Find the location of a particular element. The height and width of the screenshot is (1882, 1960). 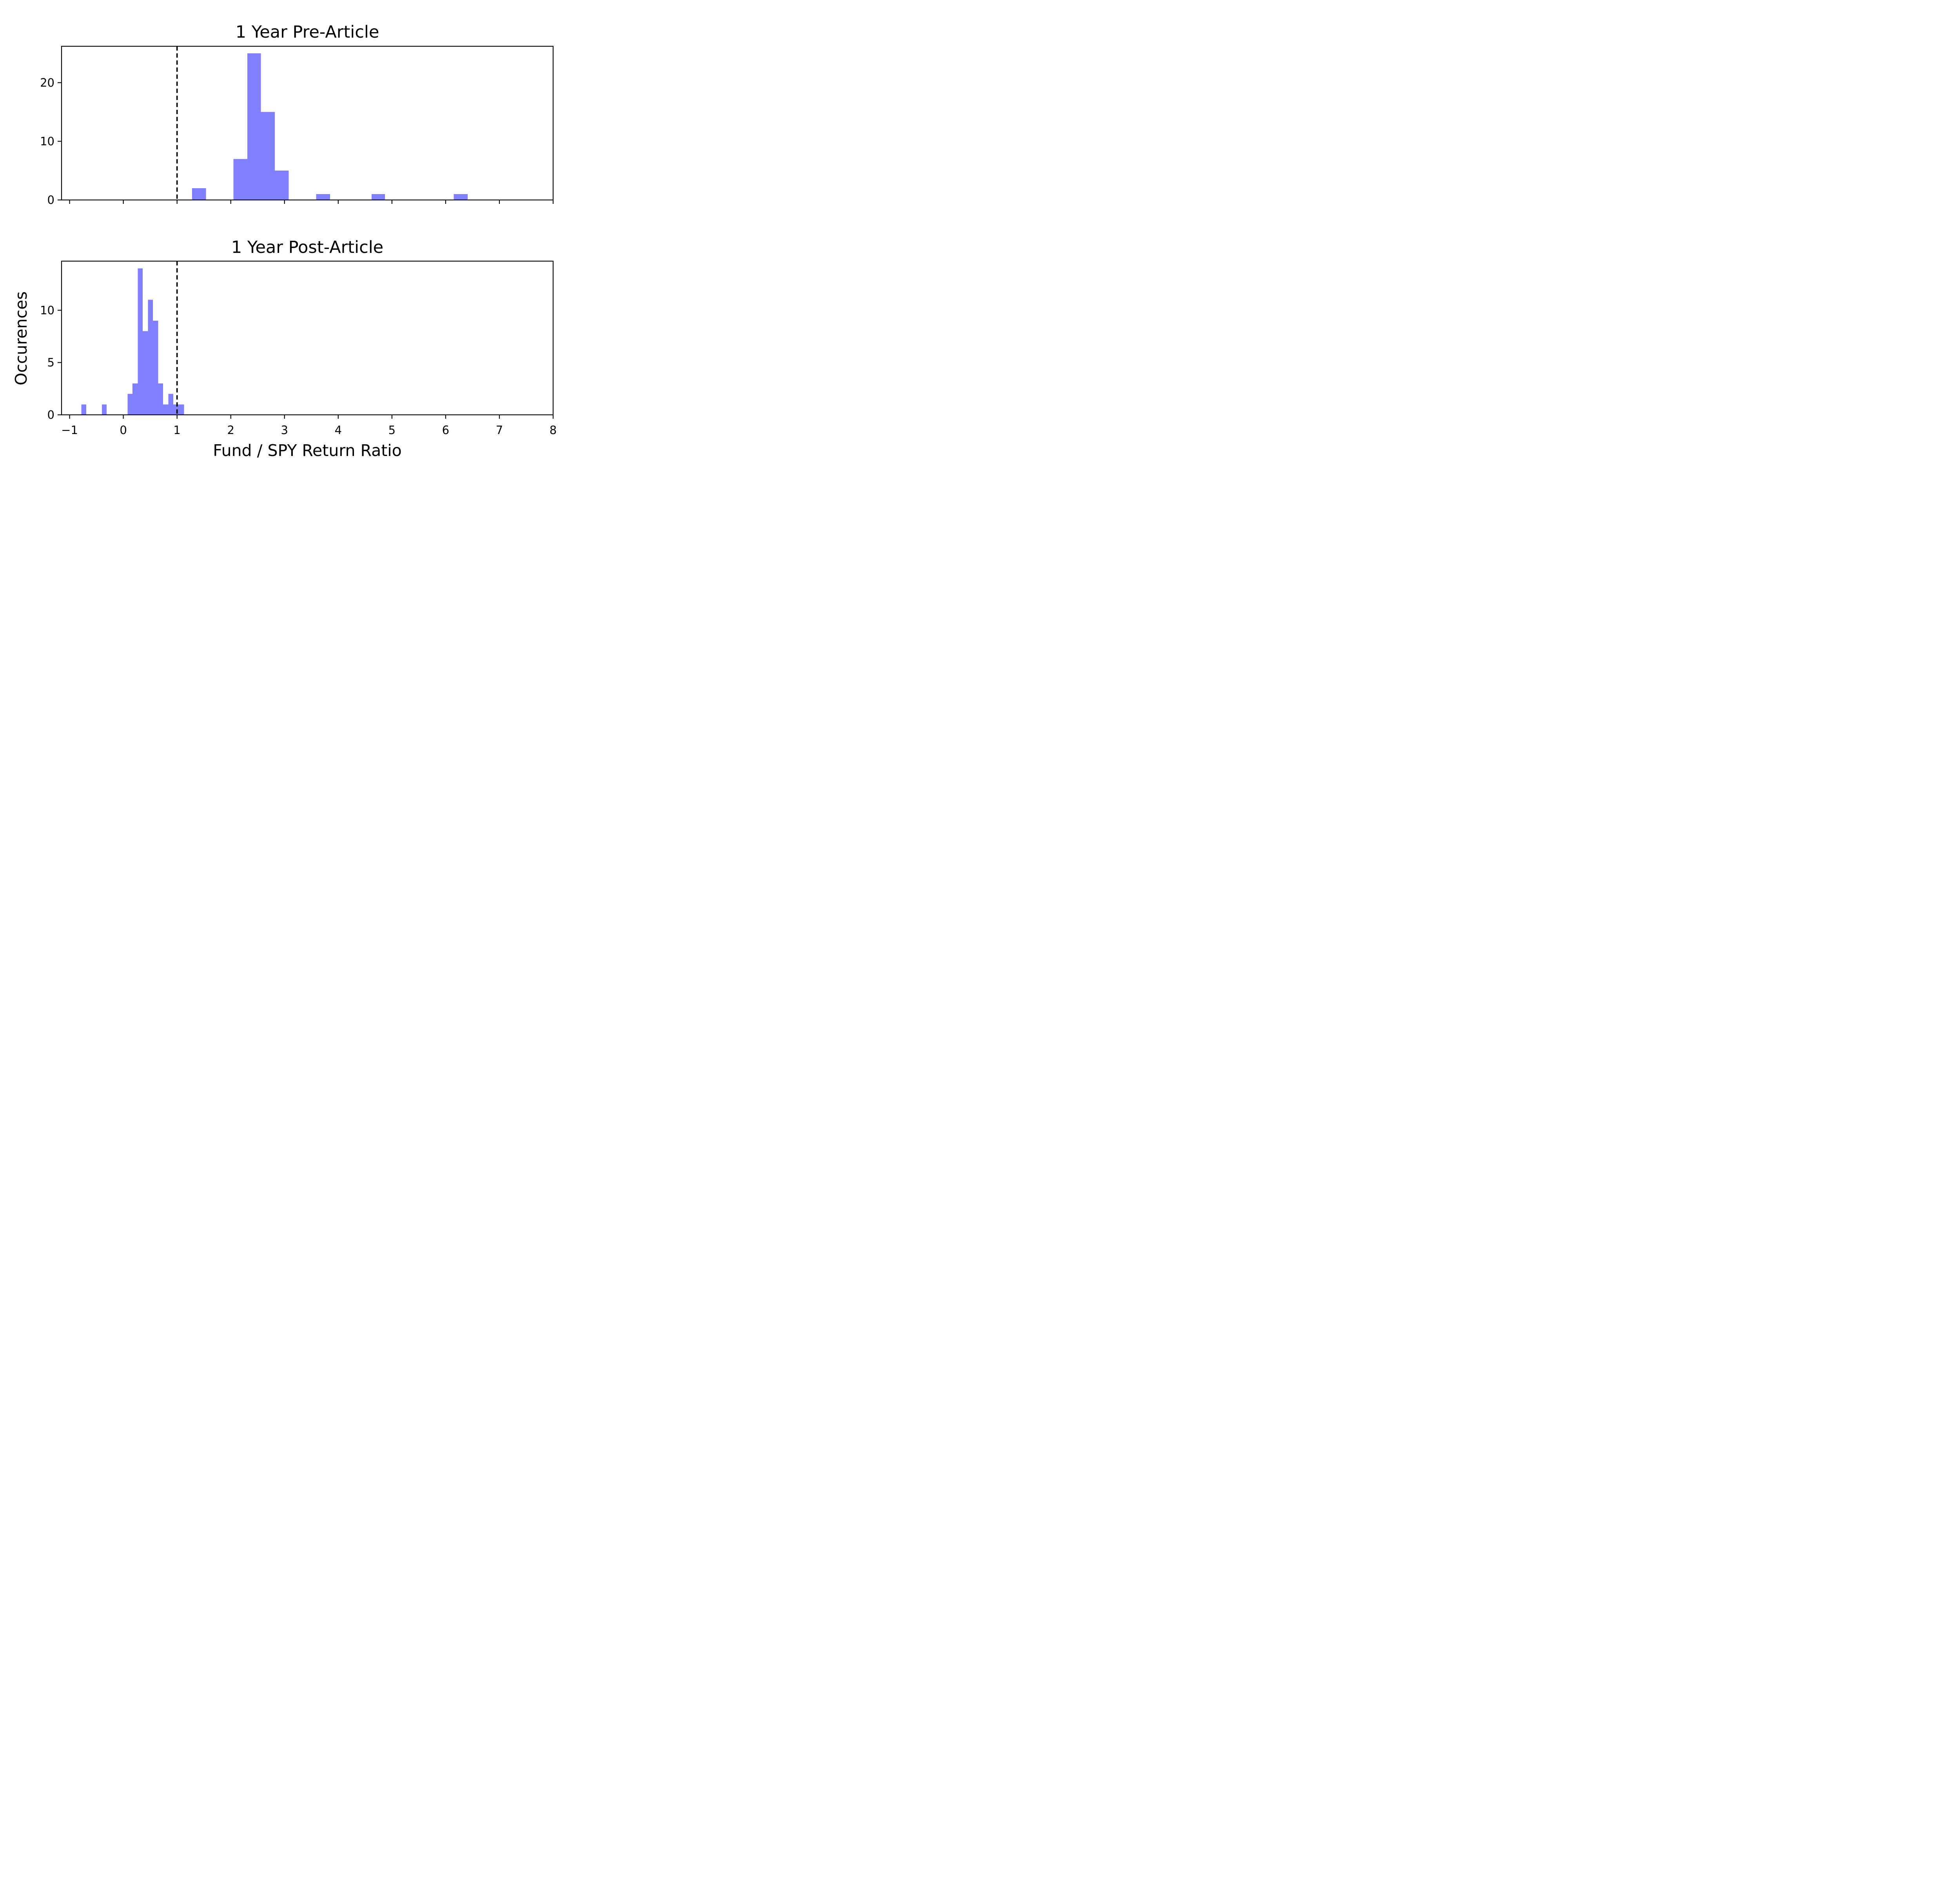

x-tick-label: 5 is located at coordinates (392, 430).